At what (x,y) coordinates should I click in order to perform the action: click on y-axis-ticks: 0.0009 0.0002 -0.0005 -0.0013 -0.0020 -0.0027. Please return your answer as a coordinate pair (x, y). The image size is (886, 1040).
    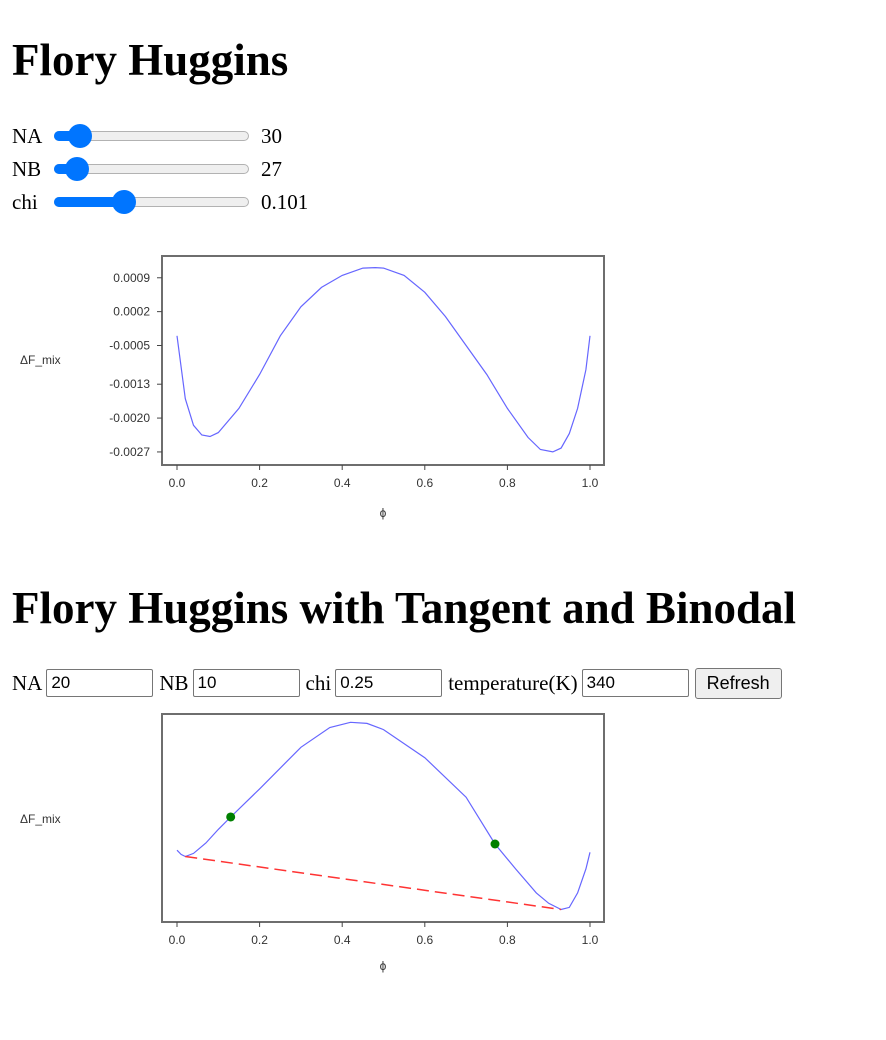
    Looking at the image, I should click on (135, 365).